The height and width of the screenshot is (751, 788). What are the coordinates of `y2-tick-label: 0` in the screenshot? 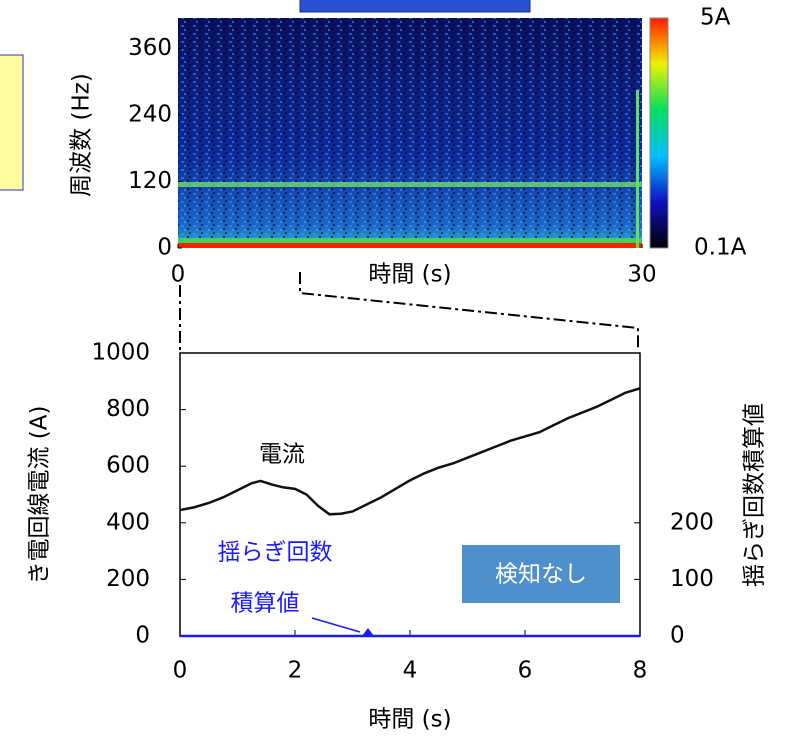 It's located at (677, 636).